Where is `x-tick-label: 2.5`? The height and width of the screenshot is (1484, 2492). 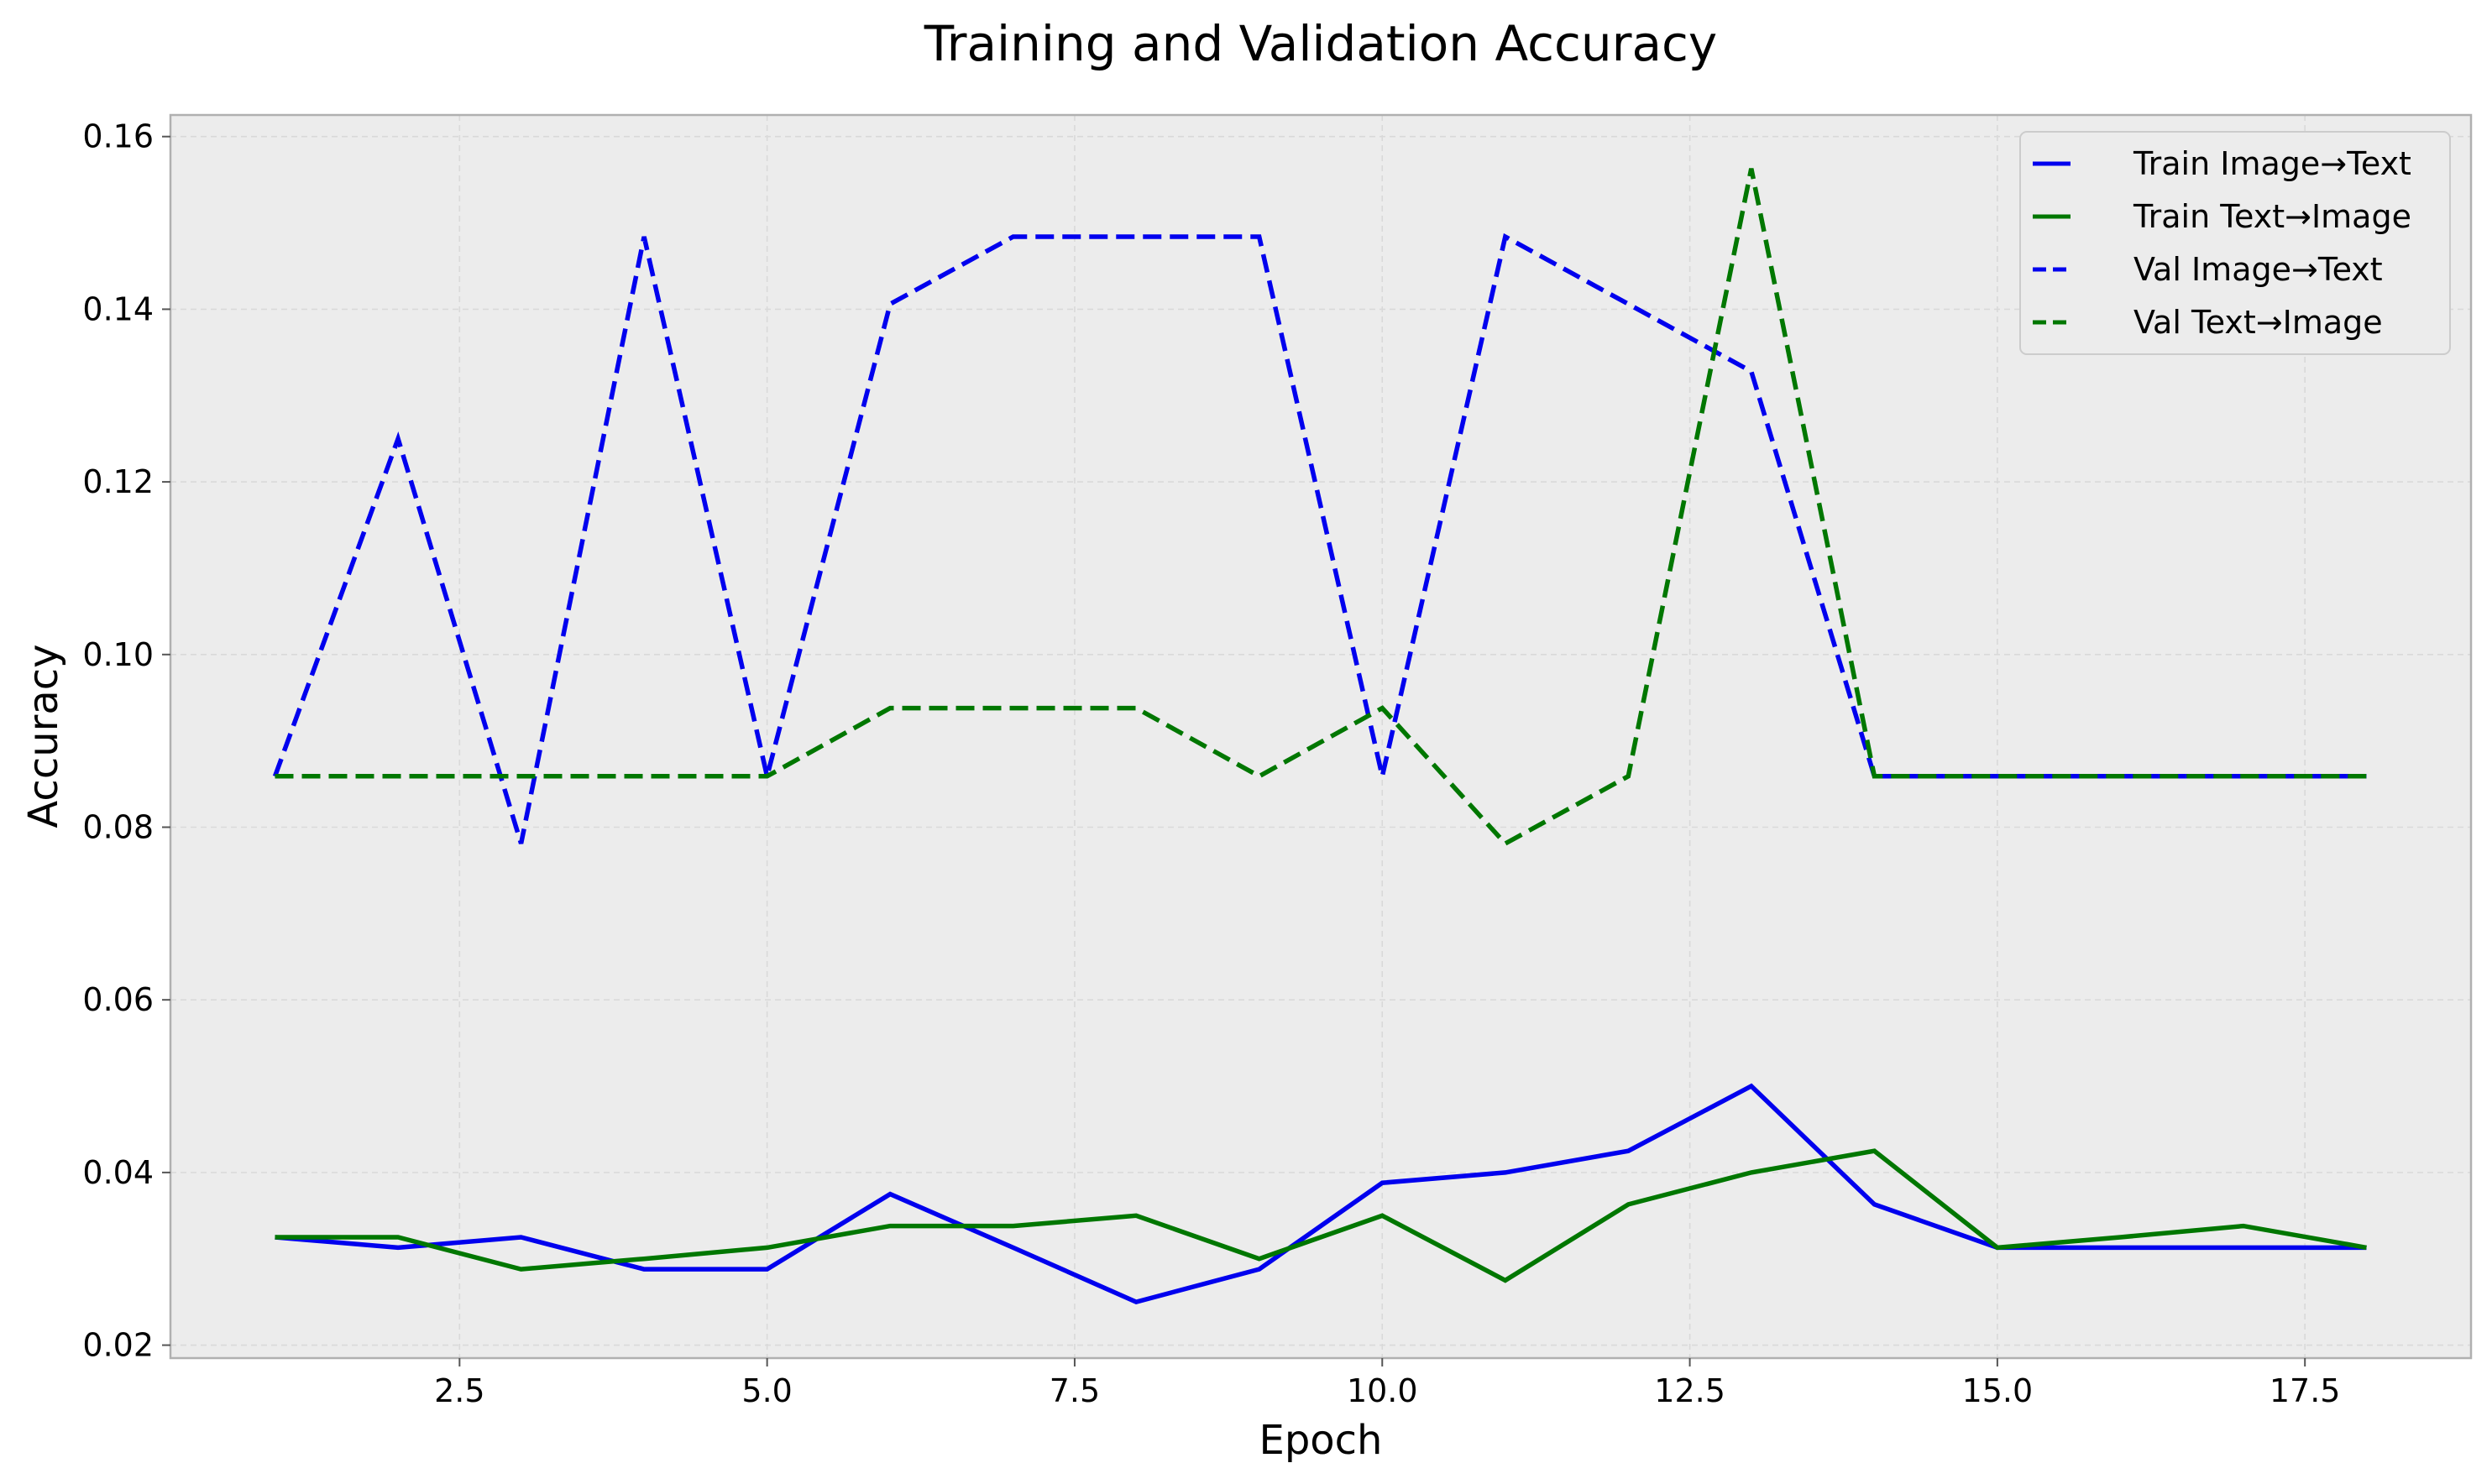
x-tick-label: 2.5 is located at coordinates (459, 1390).